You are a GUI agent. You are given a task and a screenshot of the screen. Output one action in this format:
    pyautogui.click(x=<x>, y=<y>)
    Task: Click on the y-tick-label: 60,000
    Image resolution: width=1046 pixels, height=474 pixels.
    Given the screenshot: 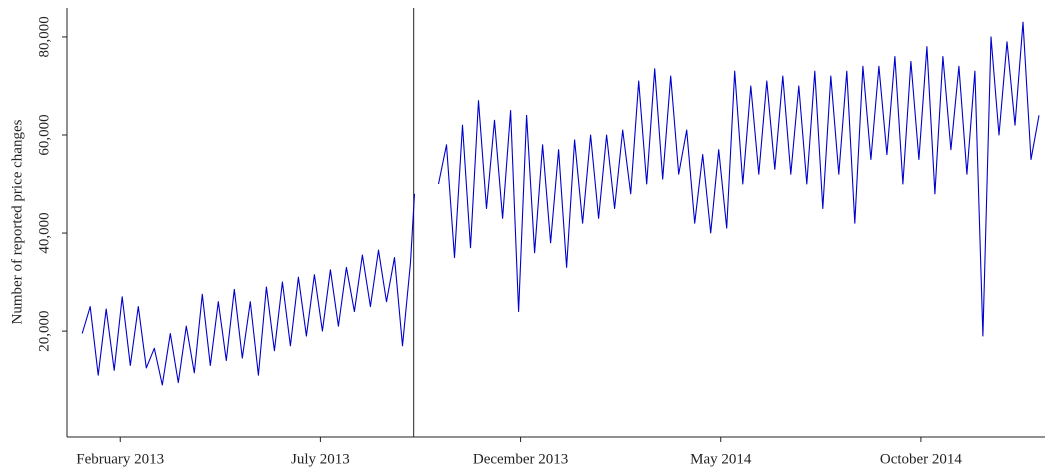 What is the action you would take?
    pyautogui.click(x=44, y=134)
    